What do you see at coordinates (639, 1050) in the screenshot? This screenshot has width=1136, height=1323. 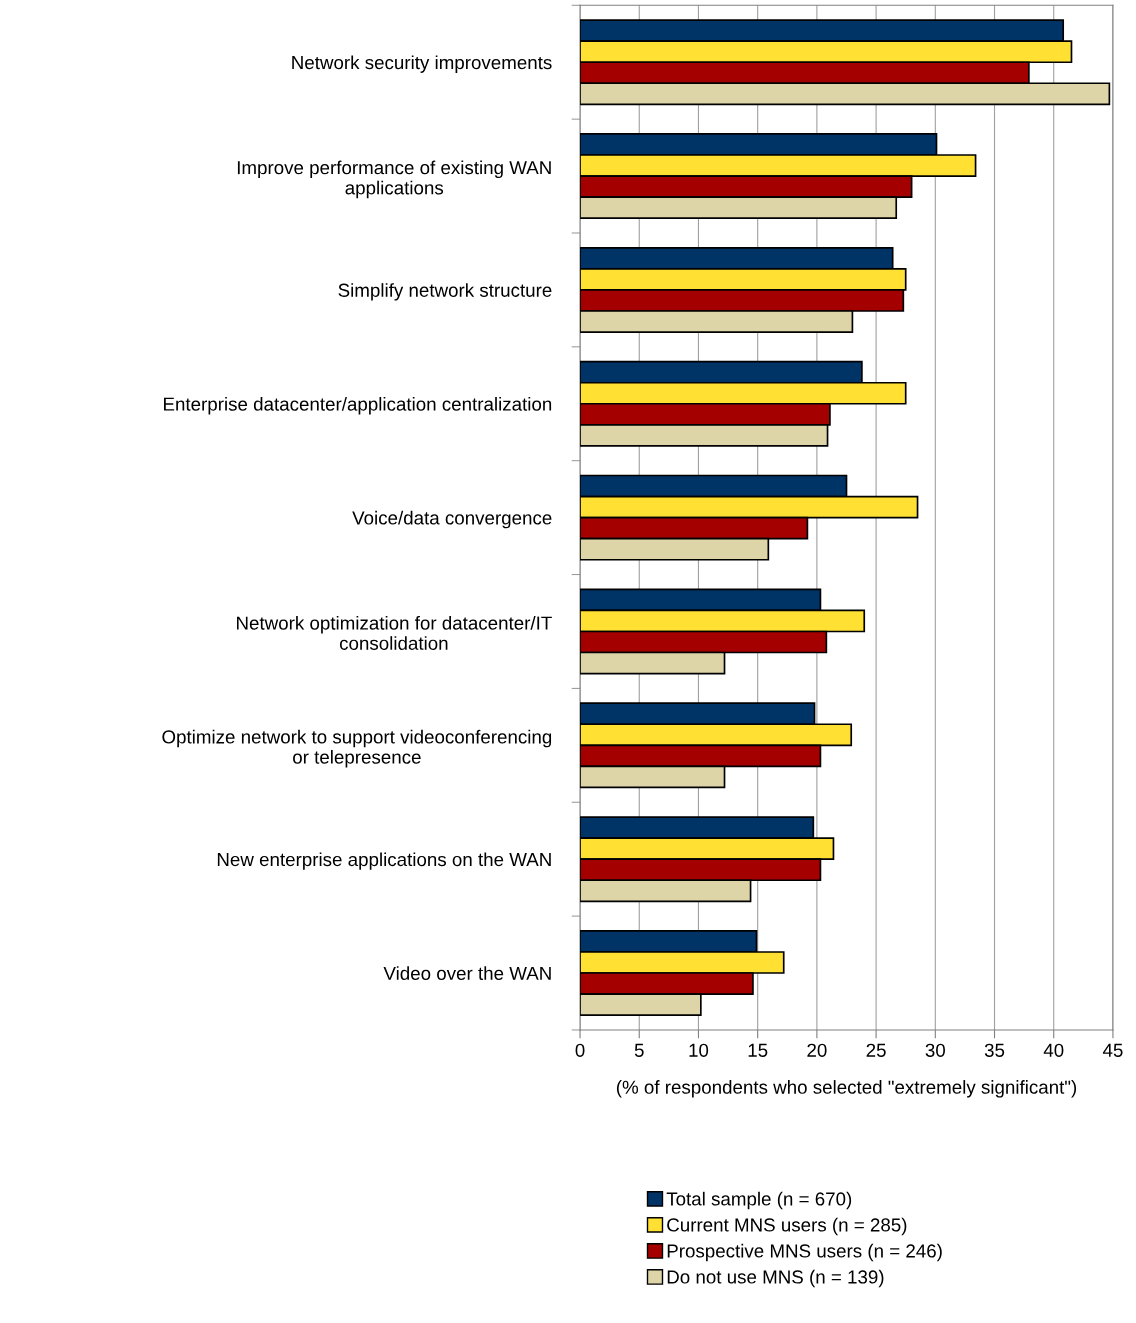 I see `x-tick-label: 5` at bounding box center [639, 1050].